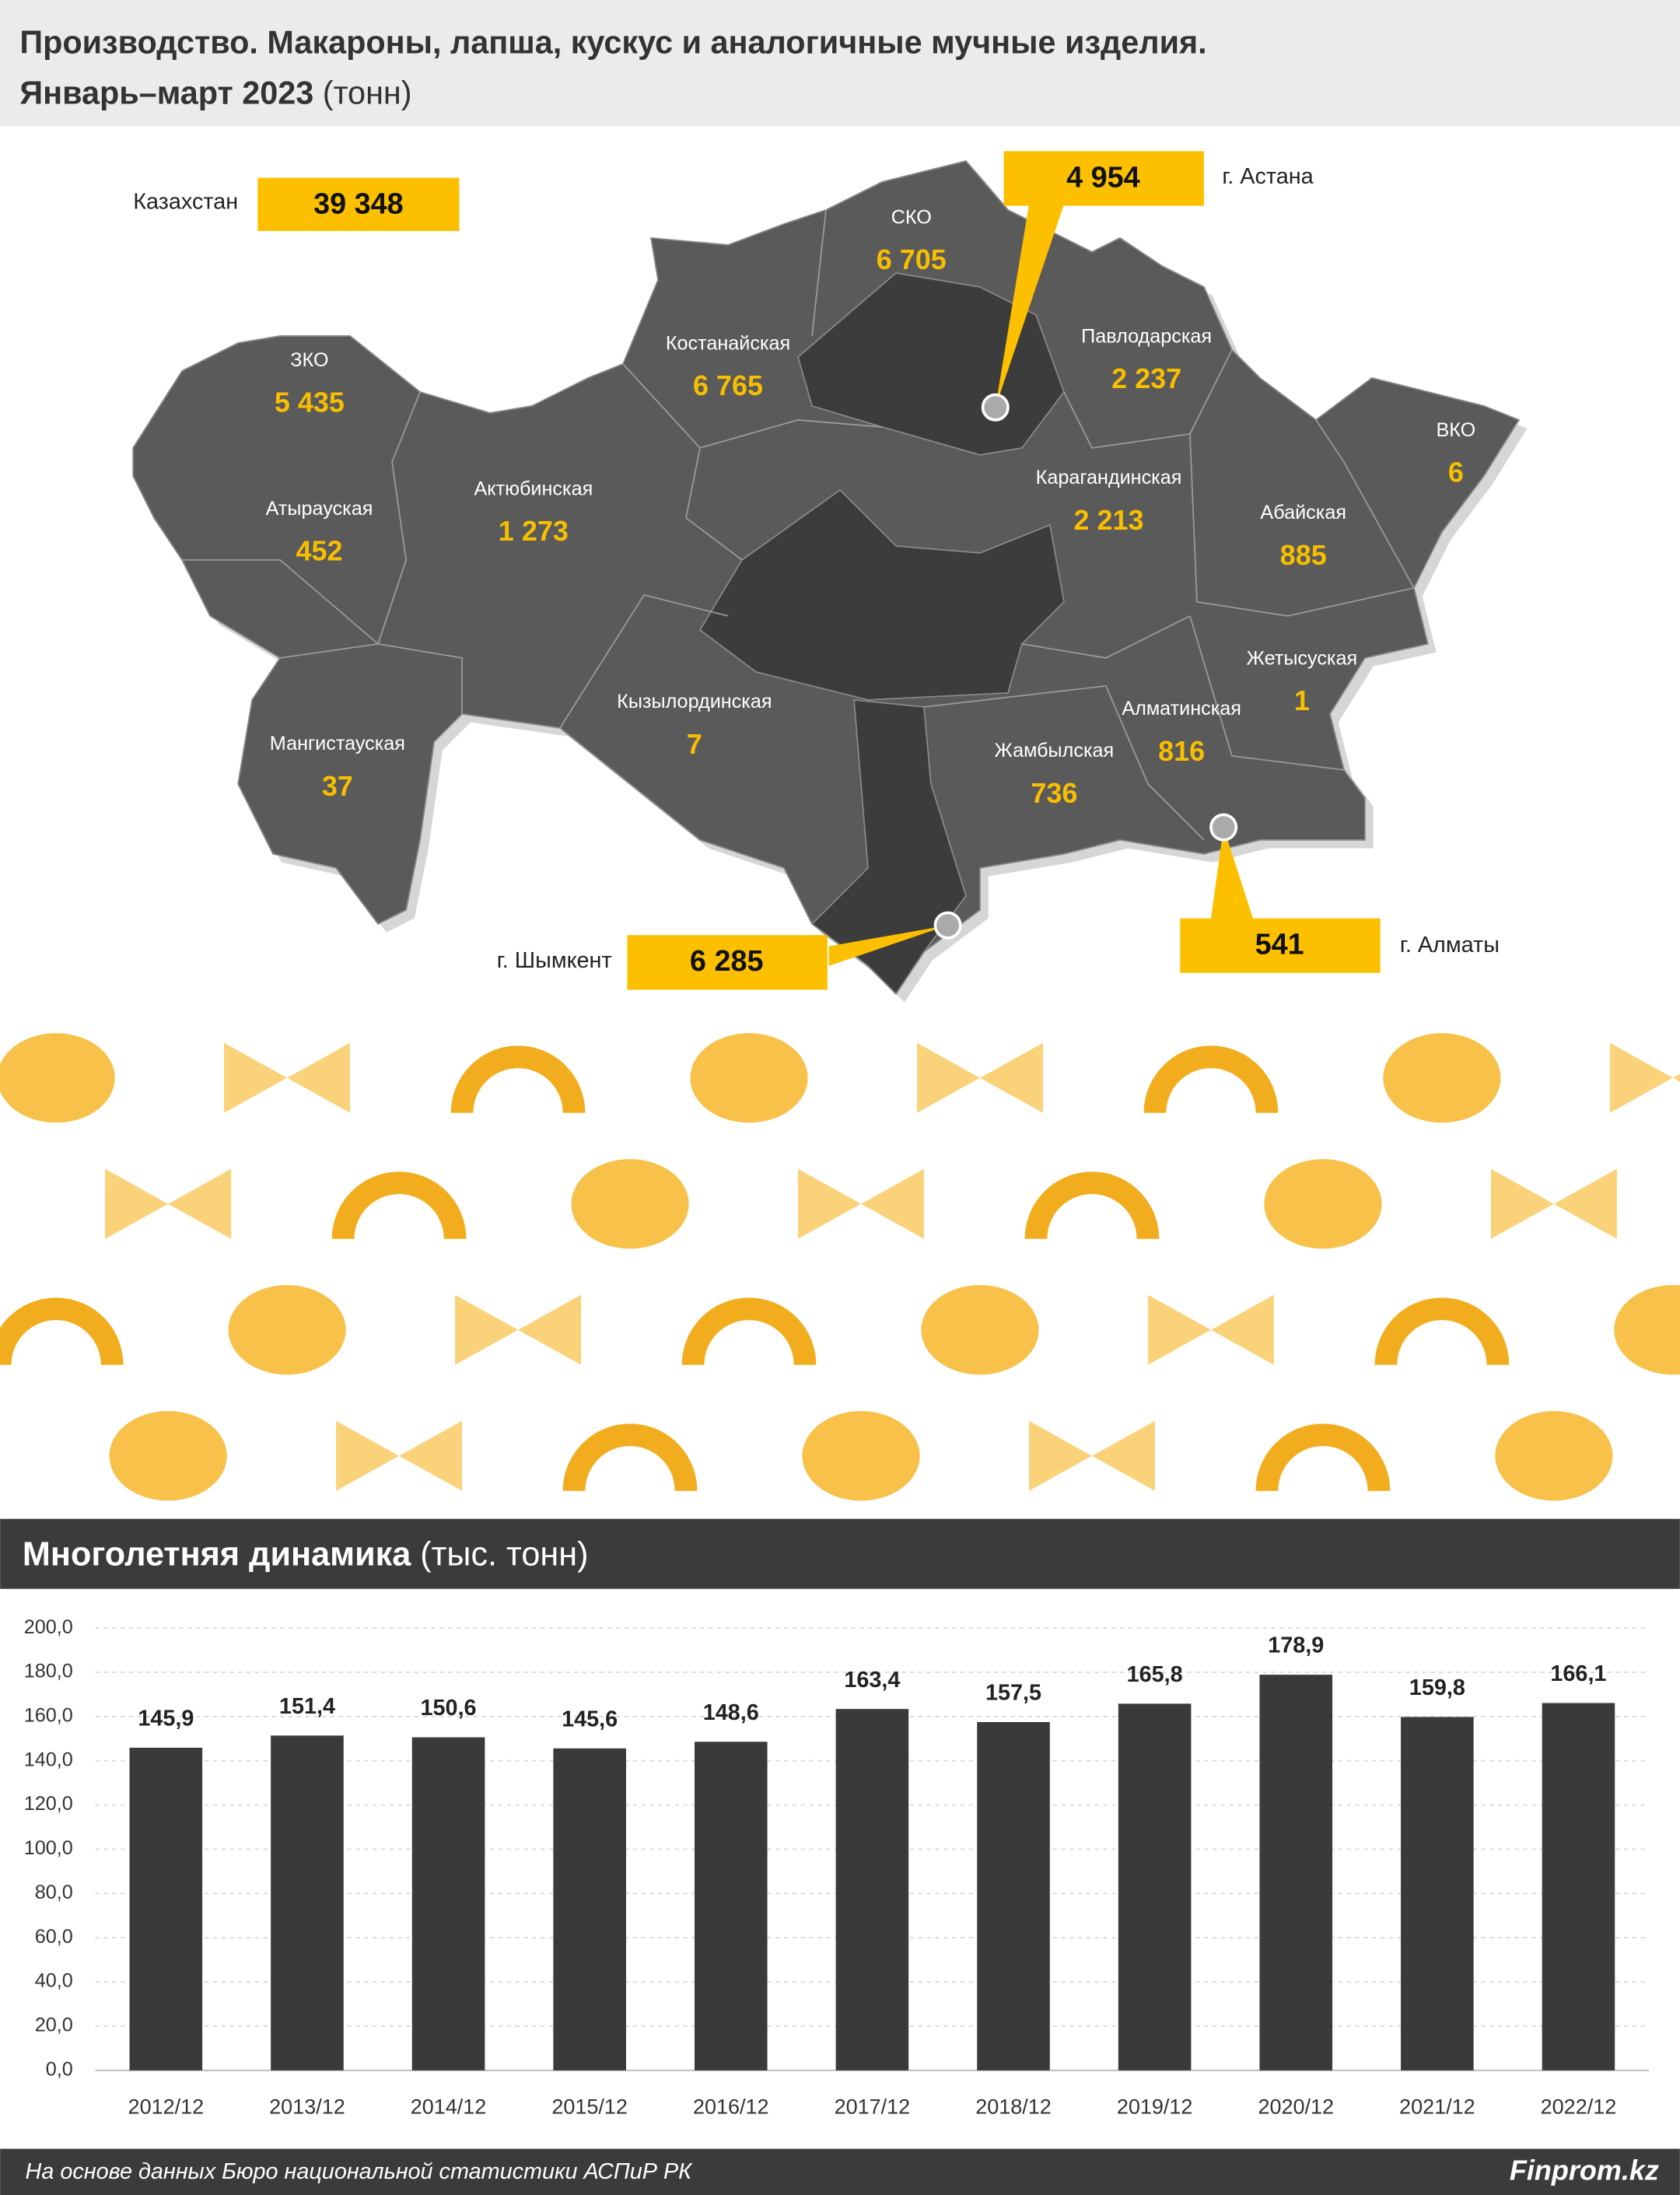 This screenshot has height=2195, width=1680. What do you see at coordinates (310, 402) in the screenshot?
I see `region-value: 5 435` at bounding box center [310, 402].